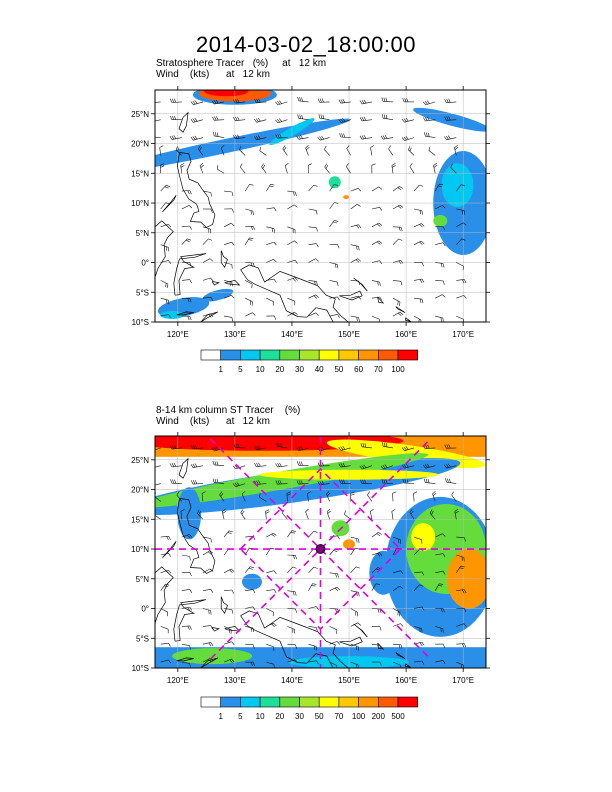 This screenshot has width=612, height=792. I want to click on colorbar-label: 1, so click(220, 716).